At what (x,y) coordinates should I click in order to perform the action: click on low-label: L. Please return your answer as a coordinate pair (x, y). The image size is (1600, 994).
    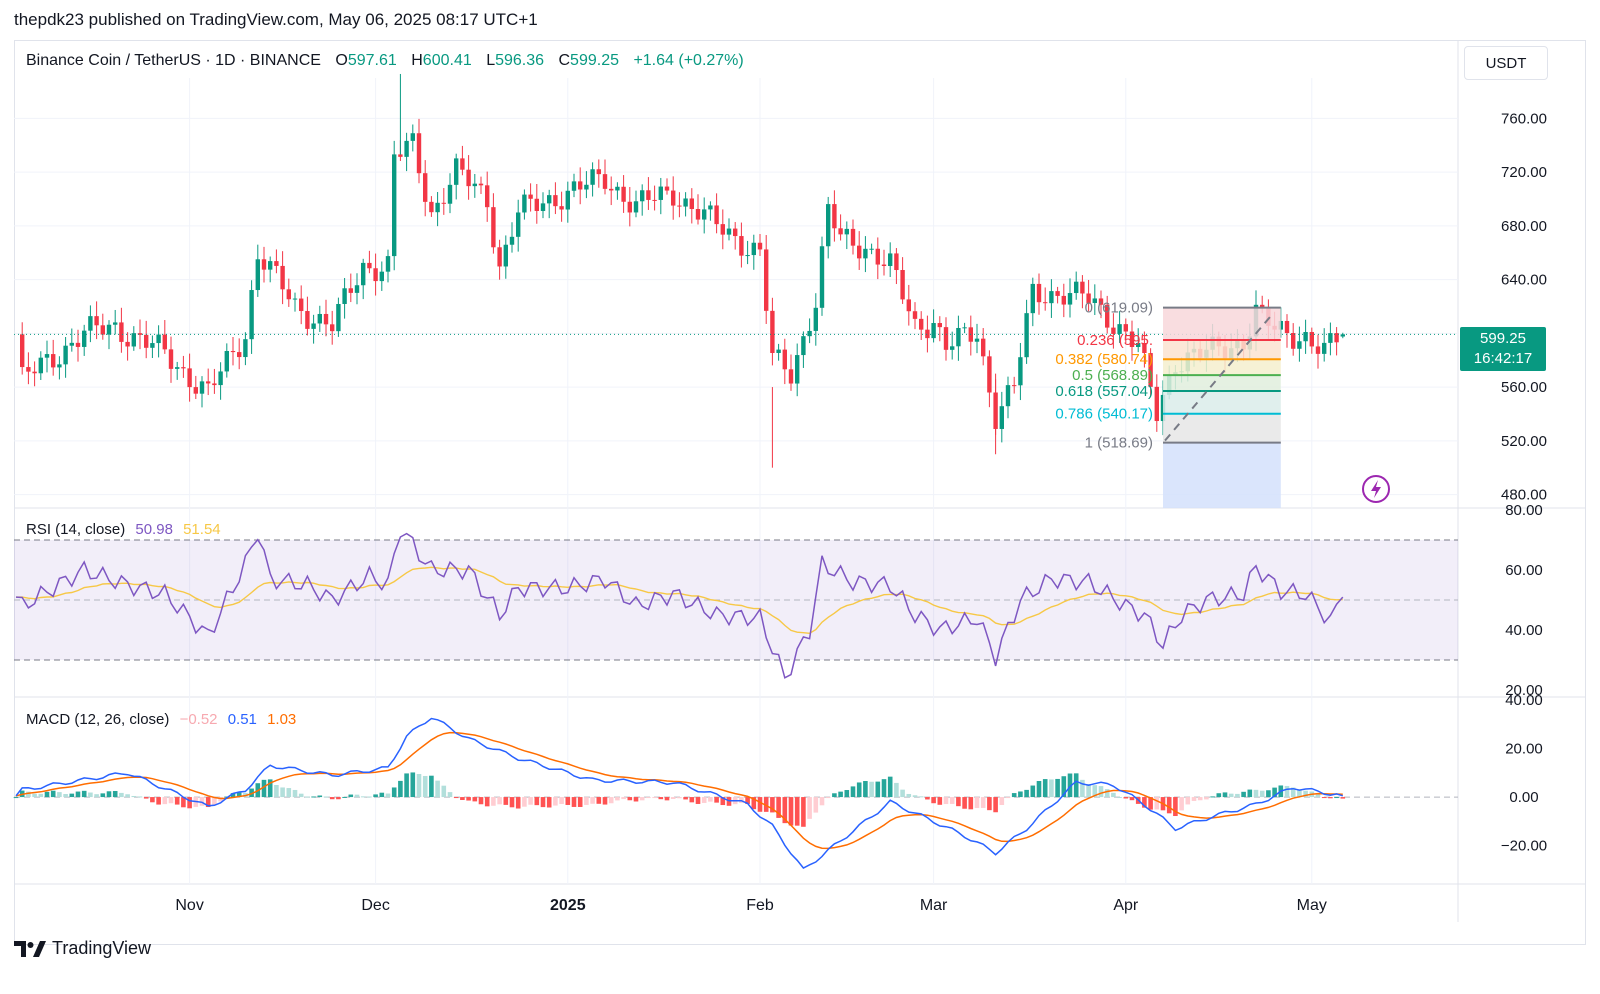
    Looking at the image, I should click on (491, 60).